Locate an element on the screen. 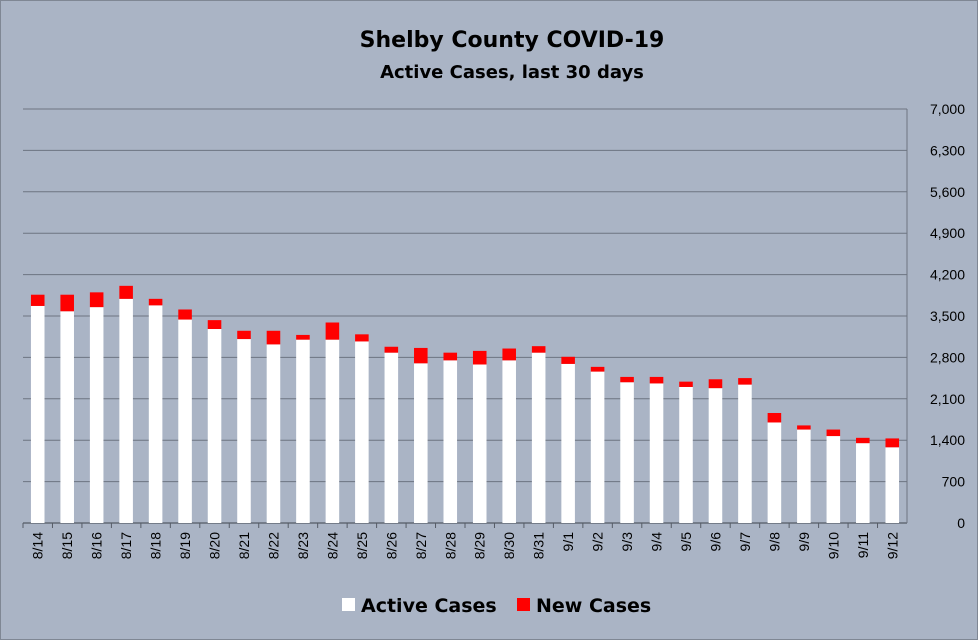 The image size is (978, 640). x-tick-label: 8/14 is located at coordinates (38, 545).